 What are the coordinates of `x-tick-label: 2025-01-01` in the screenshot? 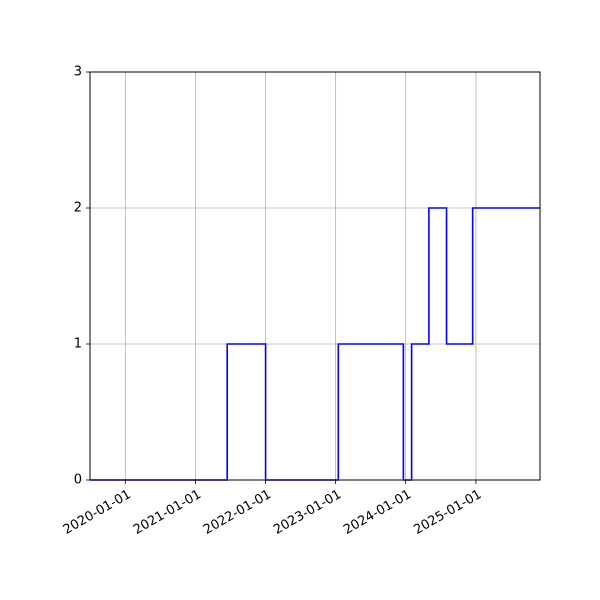 It's located at (447, 512).